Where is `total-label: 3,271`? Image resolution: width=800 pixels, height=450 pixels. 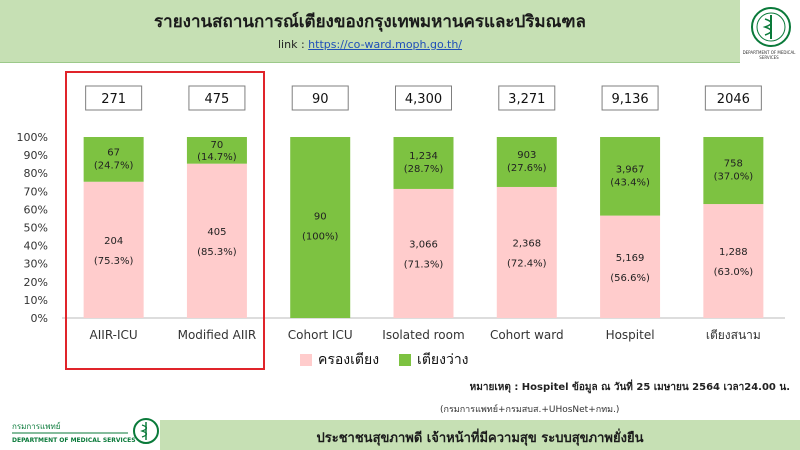
total-label: 3,271 is located at coordinates (526, 99).